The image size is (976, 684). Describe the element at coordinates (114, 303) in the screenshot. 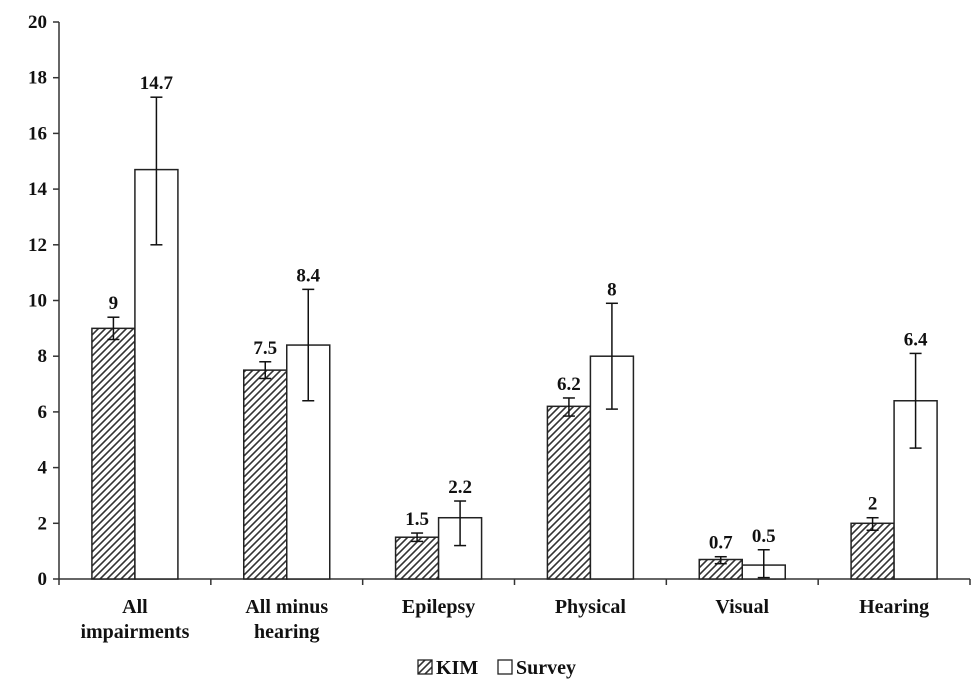

I see `data-label-kim: 9` at that location.